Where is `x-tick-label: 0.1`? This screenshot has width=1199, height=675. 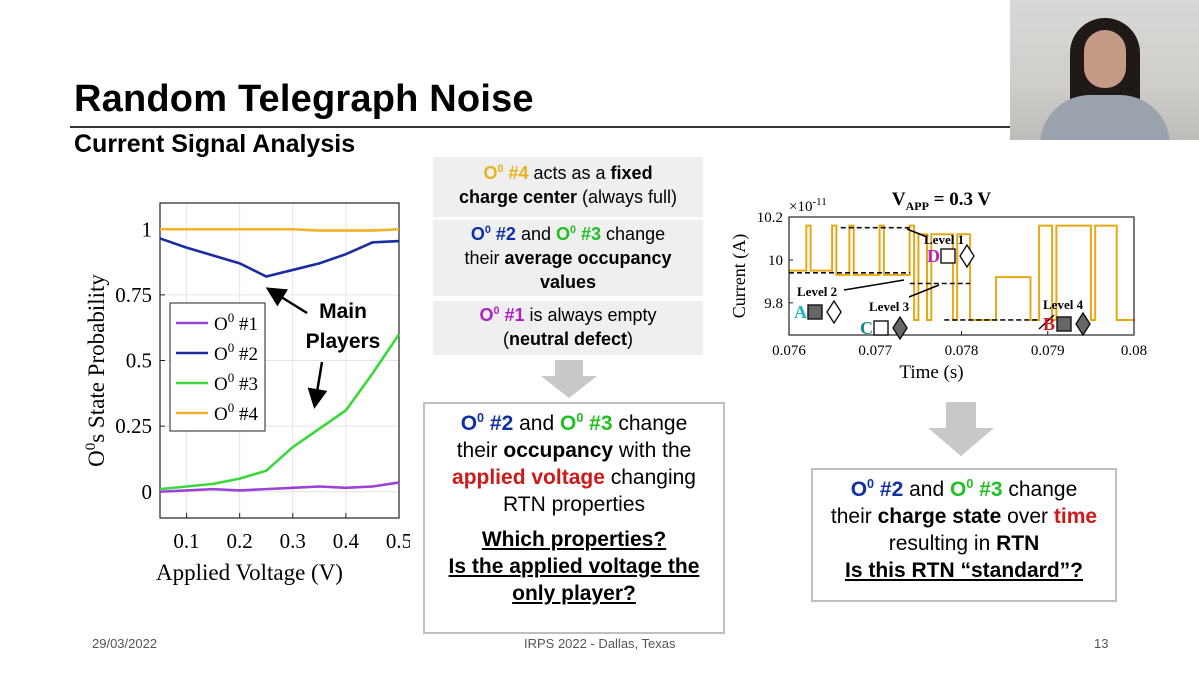 x-tick-label: 0.1 is located at coordinates (186, 541).